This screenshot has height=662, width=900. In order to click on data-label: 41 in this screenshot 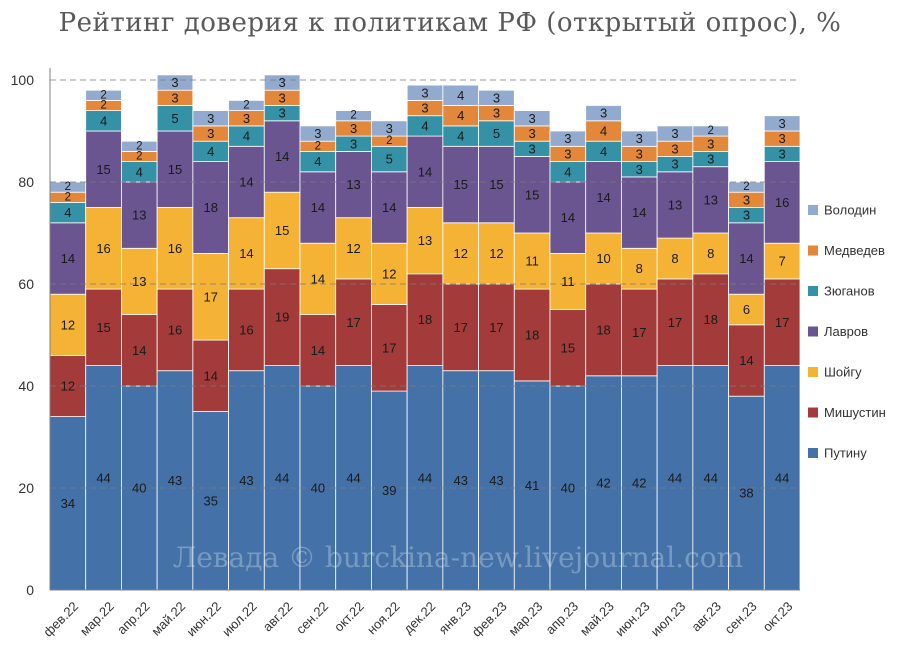, I will do `click(532, 485)`.